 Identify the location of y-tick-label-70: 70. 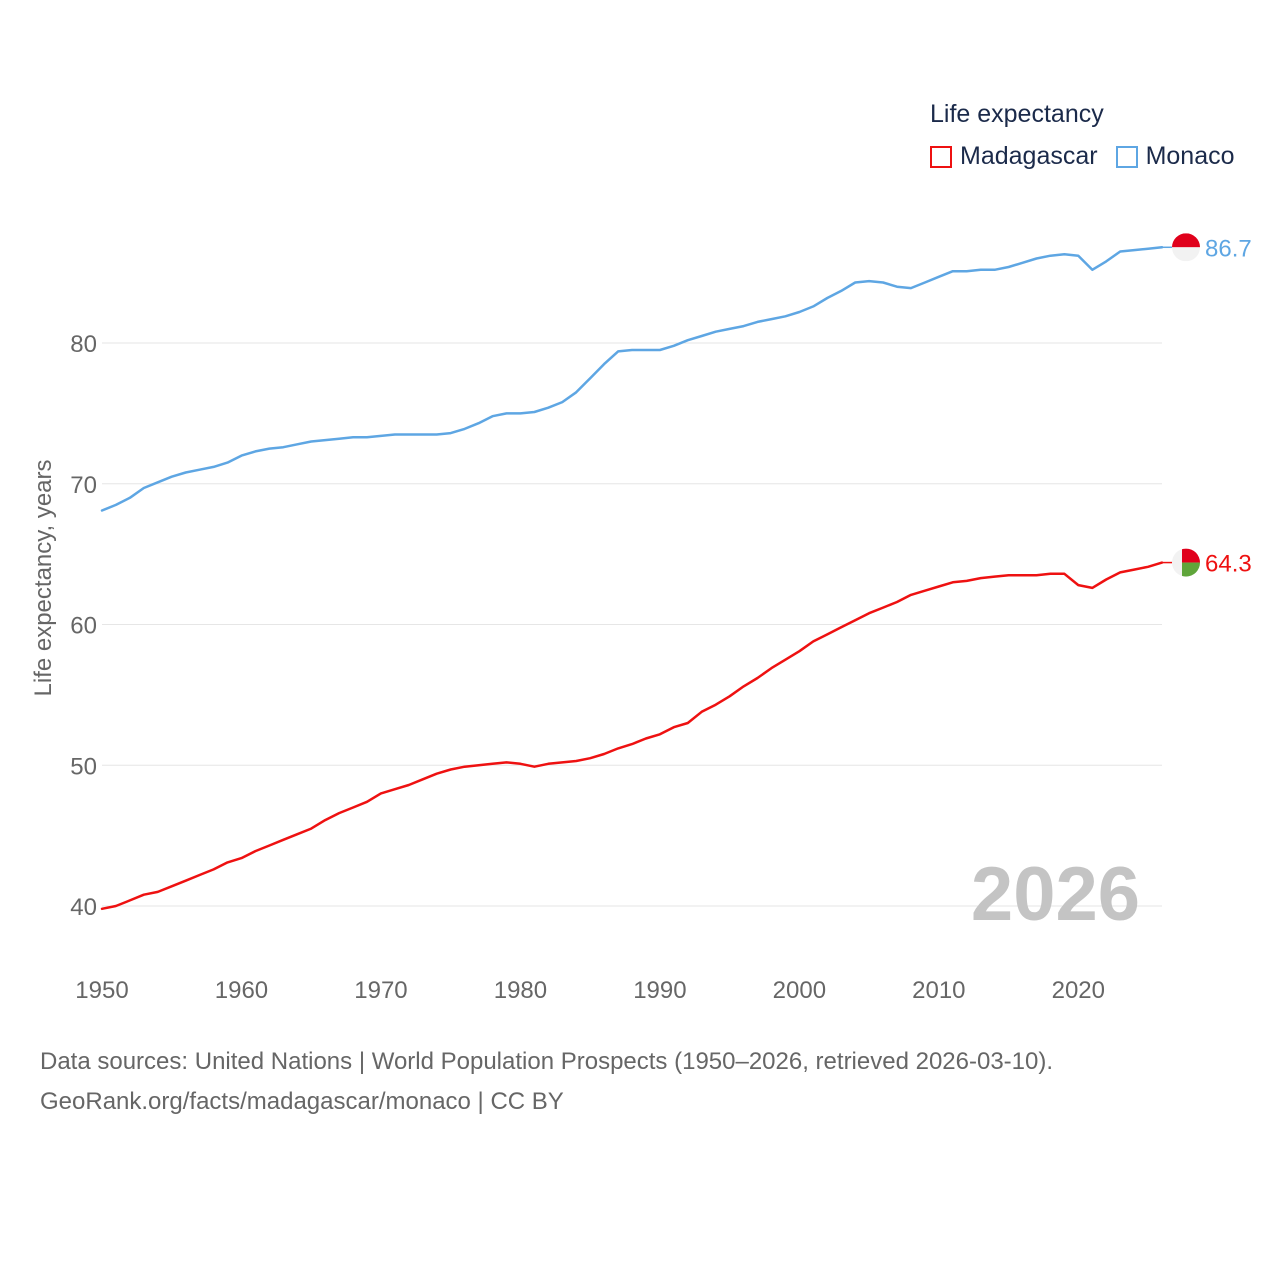
(83, 485).